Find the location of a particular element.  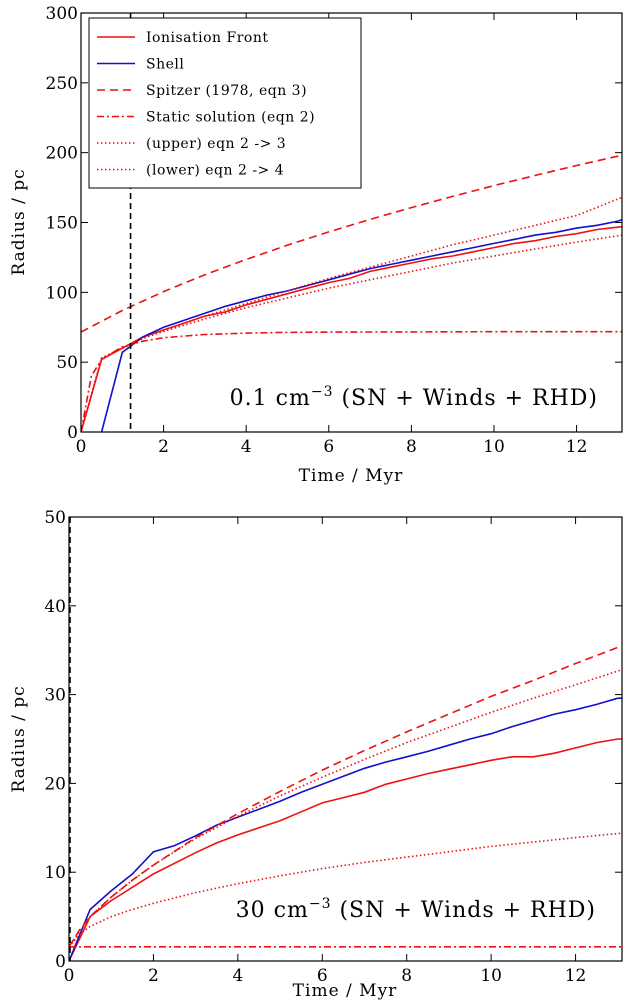

x-tick-label-top-1: 2 is located at coordinates (163, 447).